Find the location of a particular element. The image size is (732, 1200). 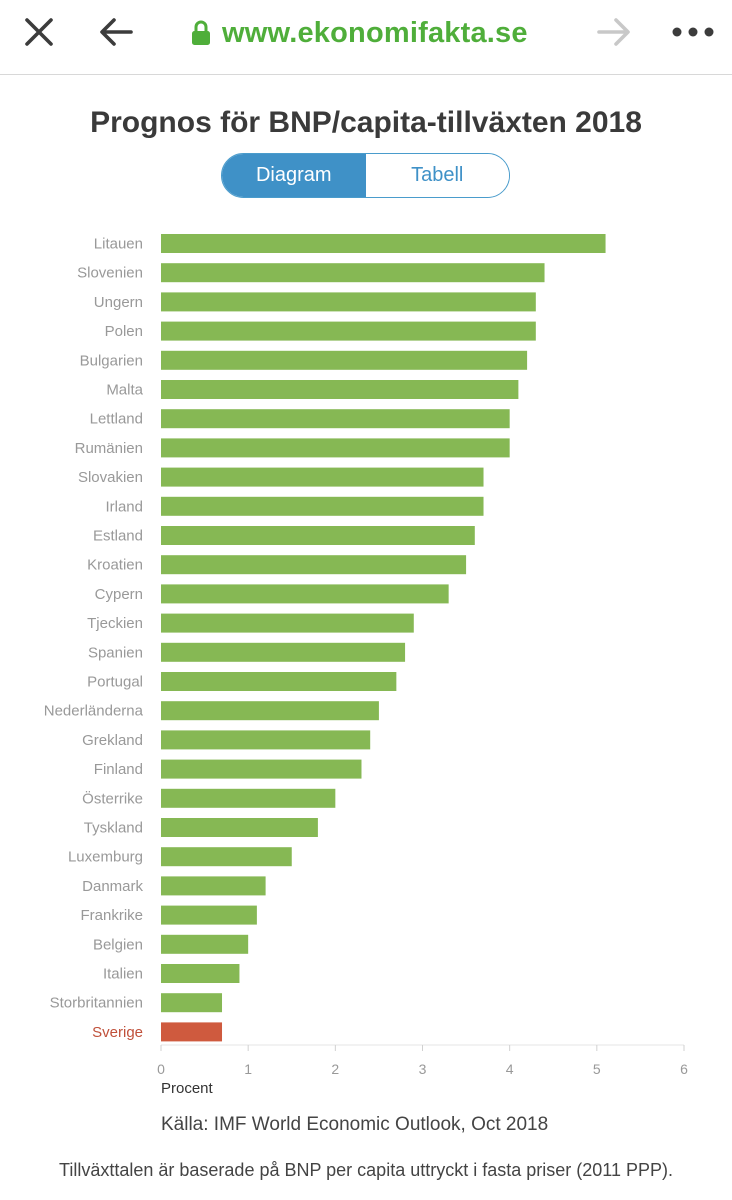

view-toggle: Diagram Tabell is located at coordinates (365, 175).